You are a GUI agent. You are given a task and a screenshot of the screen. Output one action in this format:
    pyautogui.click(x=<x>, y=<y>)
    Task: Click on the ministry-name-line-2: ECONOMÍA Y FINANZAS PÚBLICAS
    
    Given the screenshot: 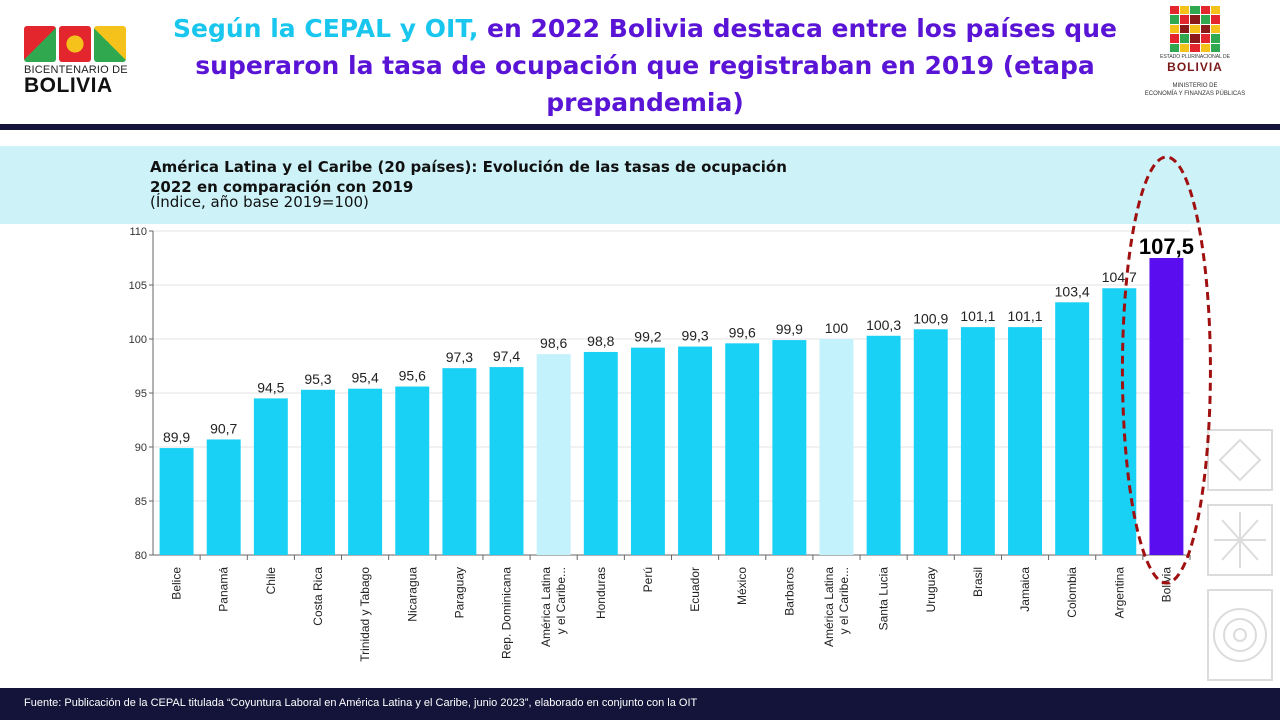 What is the action you would take?
    pyautogui.click(x=1195, y=94)
    